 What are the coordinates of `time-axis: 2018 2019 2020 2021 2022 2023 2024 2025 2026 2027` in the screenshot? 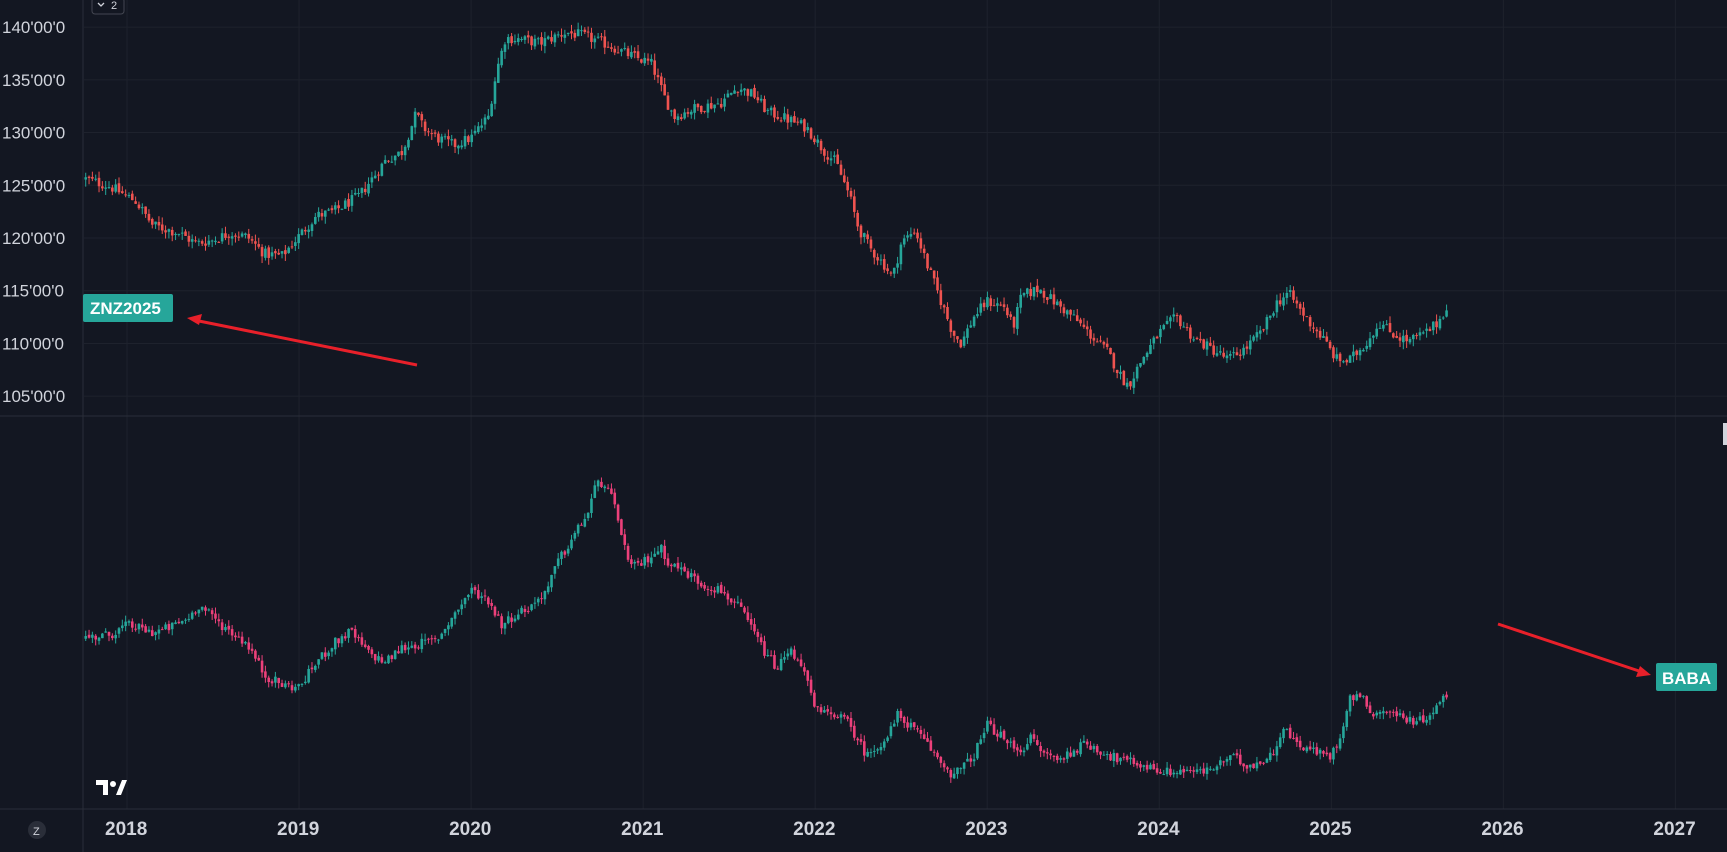 It's located at (900, 829).